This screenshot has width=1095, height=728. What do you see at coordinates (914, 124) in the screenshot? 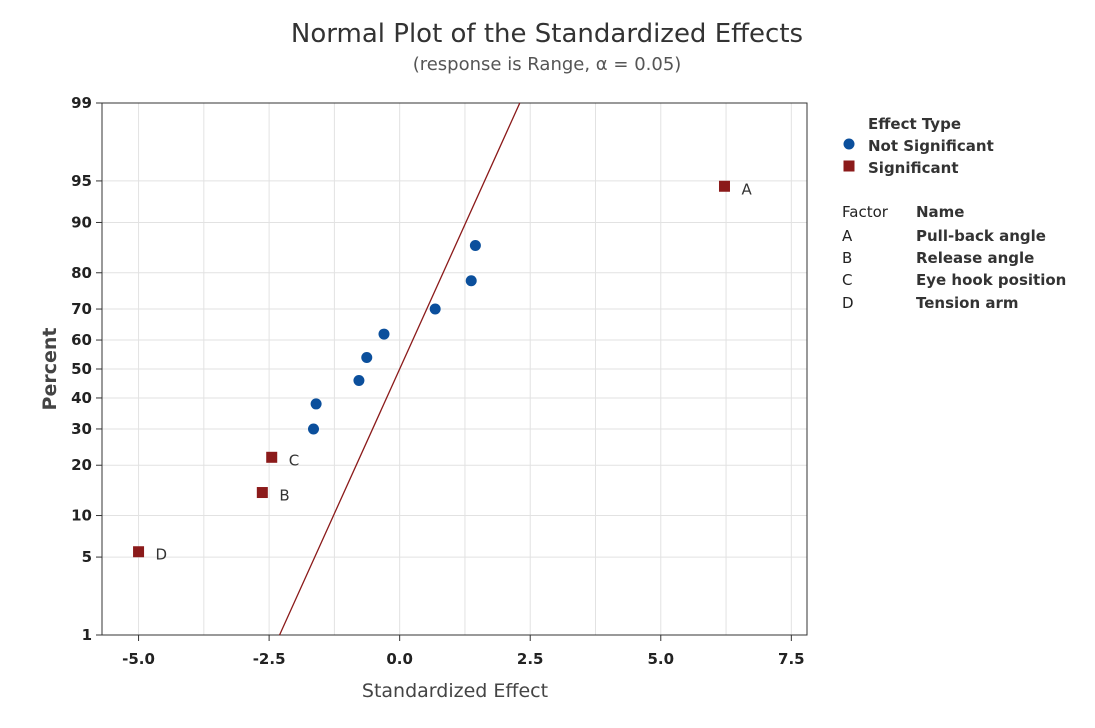
I see `legend-title: Effect Type` at bounding box center [914, 124].